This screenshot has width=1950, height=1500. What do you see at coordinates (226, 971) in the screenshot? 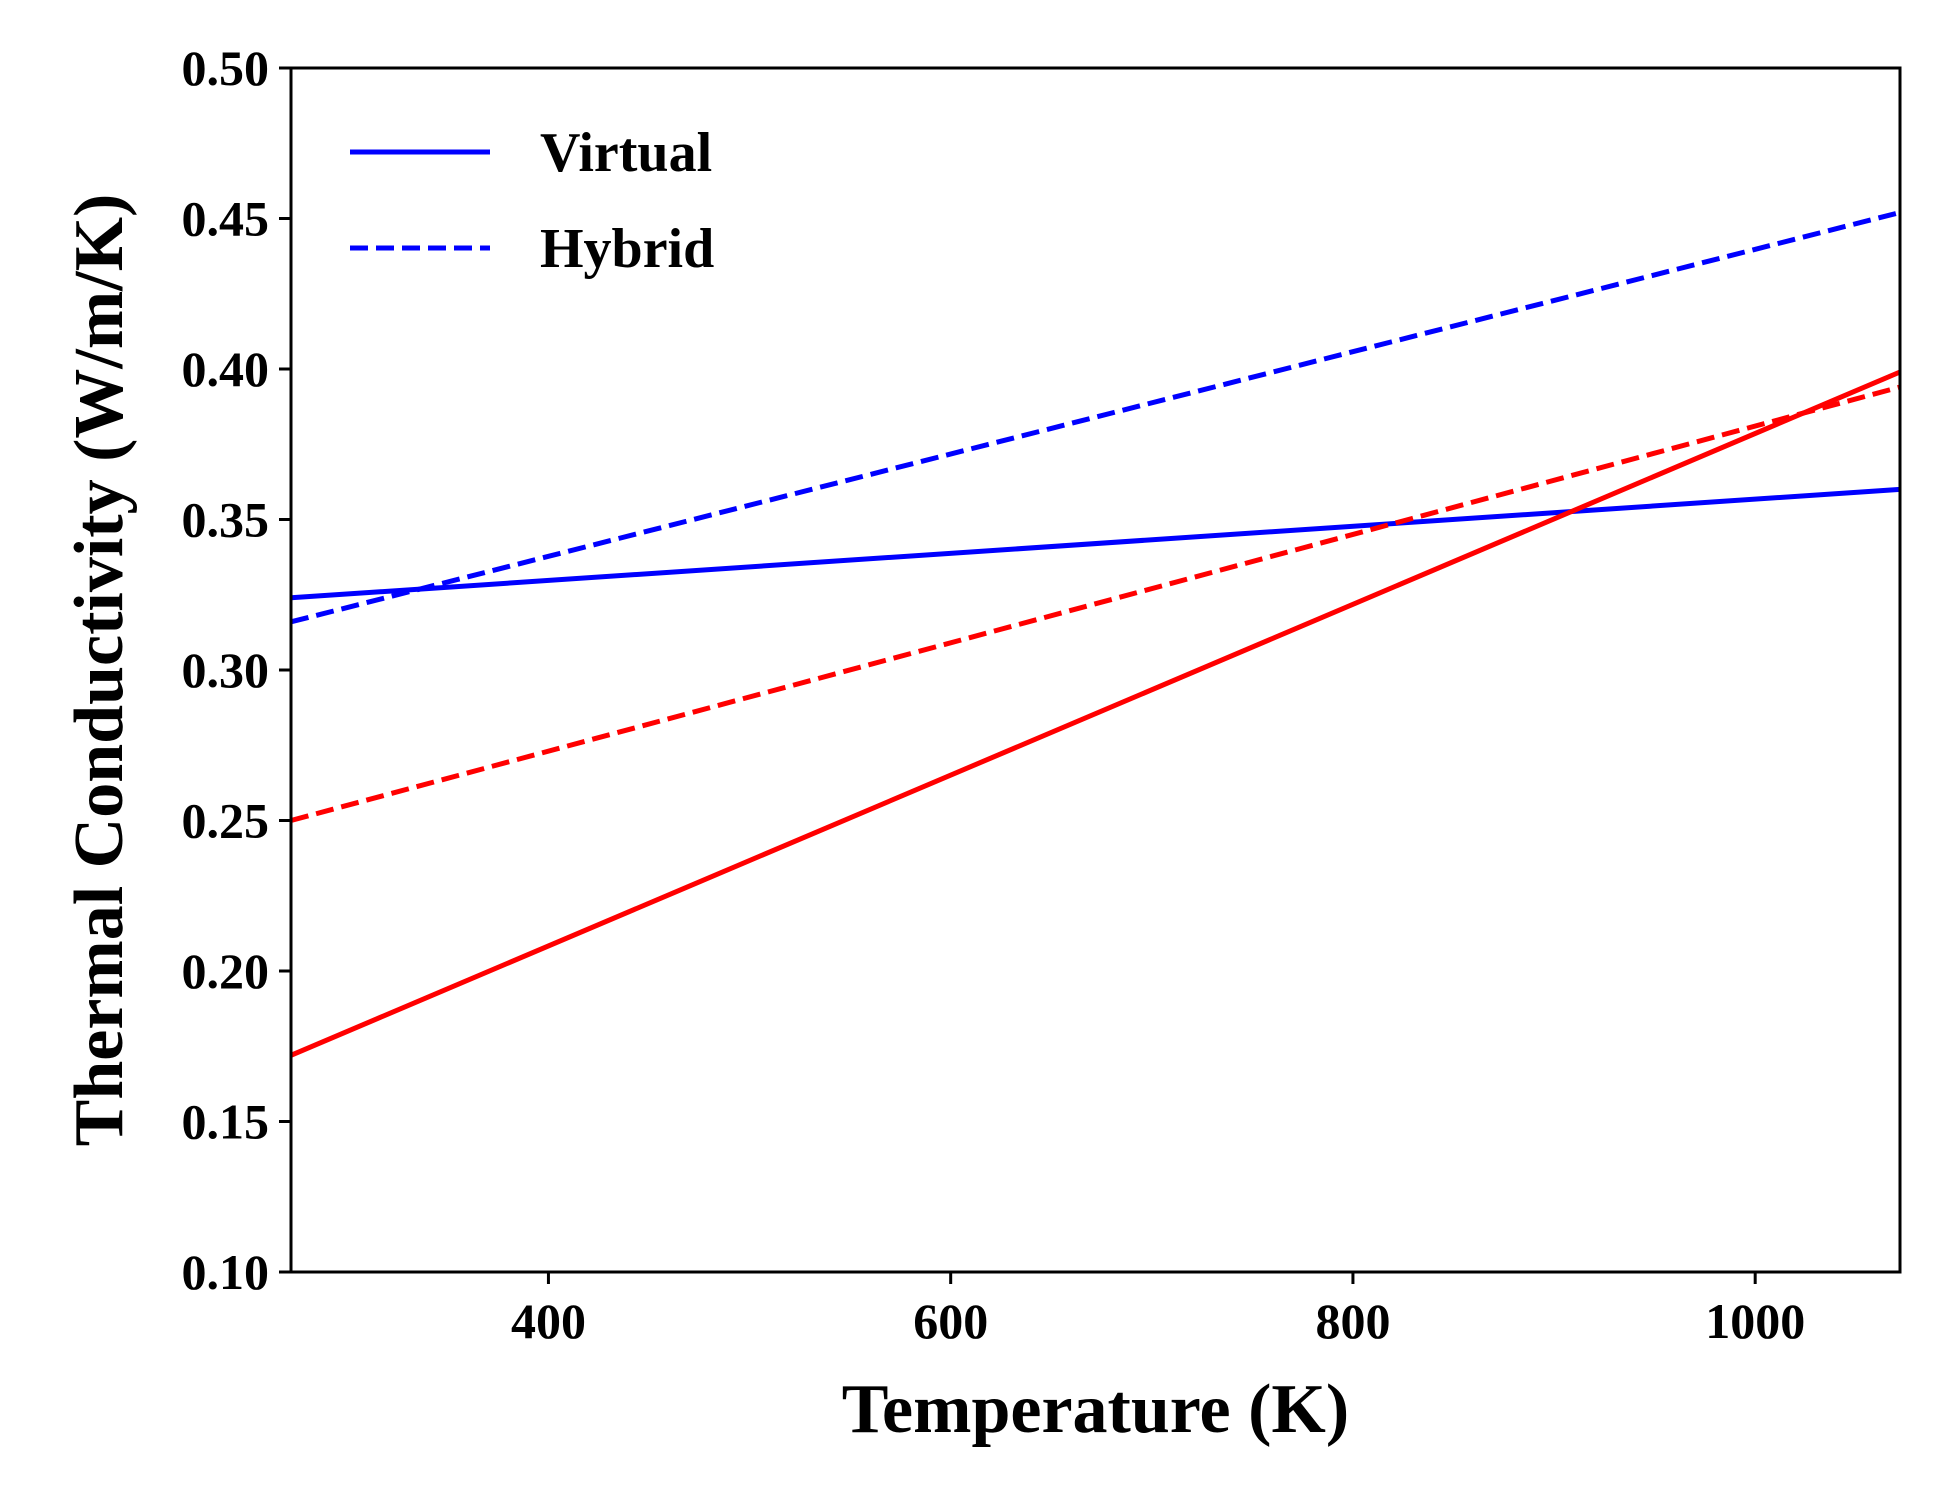
I see `y-tick-label: 0.20` at bounding box center [226, 971].